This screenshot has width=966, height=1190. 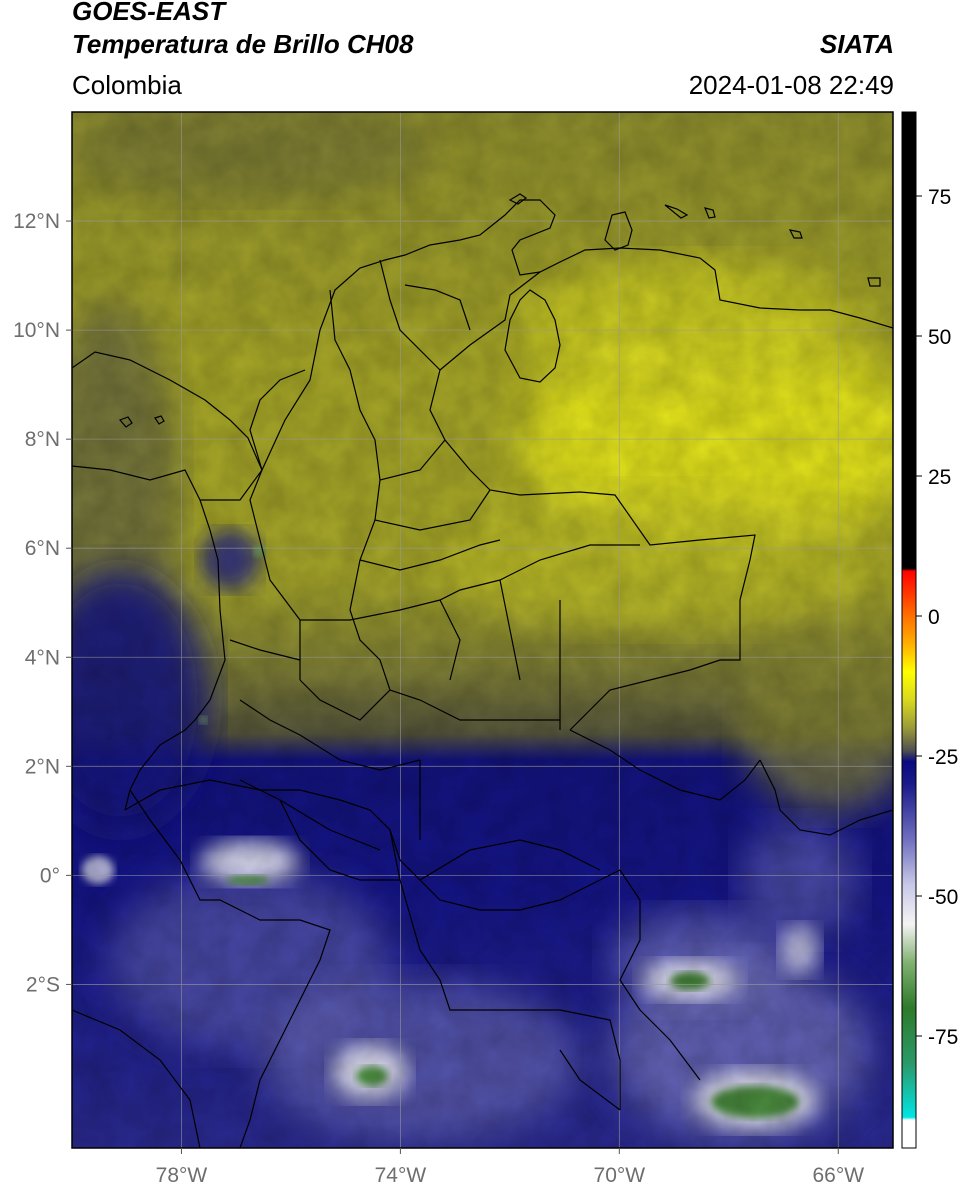 I want to click on lon-tick-label: 66°W, so click(x=838, y=1175).